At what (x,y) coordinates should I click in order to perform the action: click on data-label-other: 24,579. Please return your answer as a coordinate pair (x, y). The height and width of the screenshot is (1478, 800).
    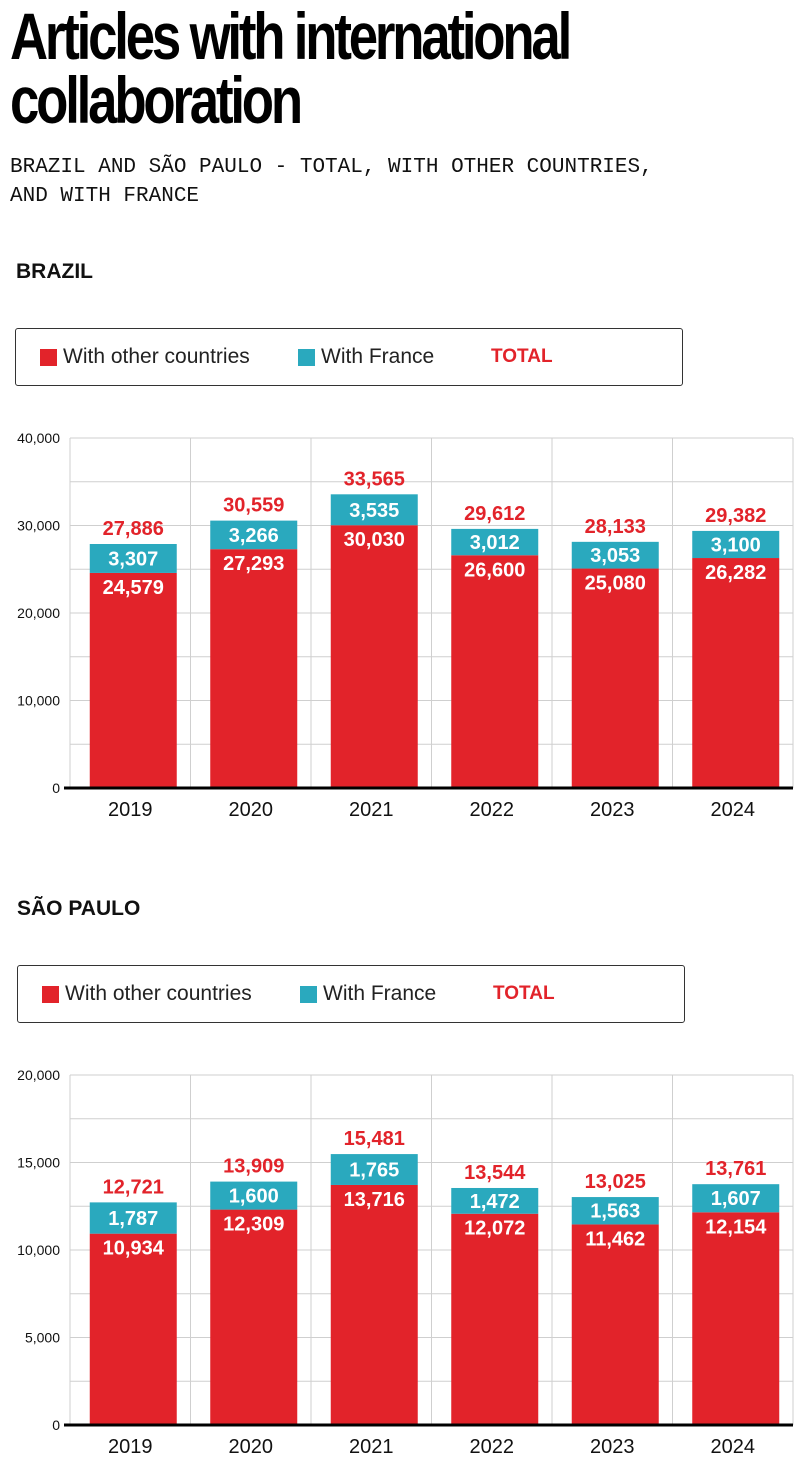
    Looking at the image, I should click on (133, 588).